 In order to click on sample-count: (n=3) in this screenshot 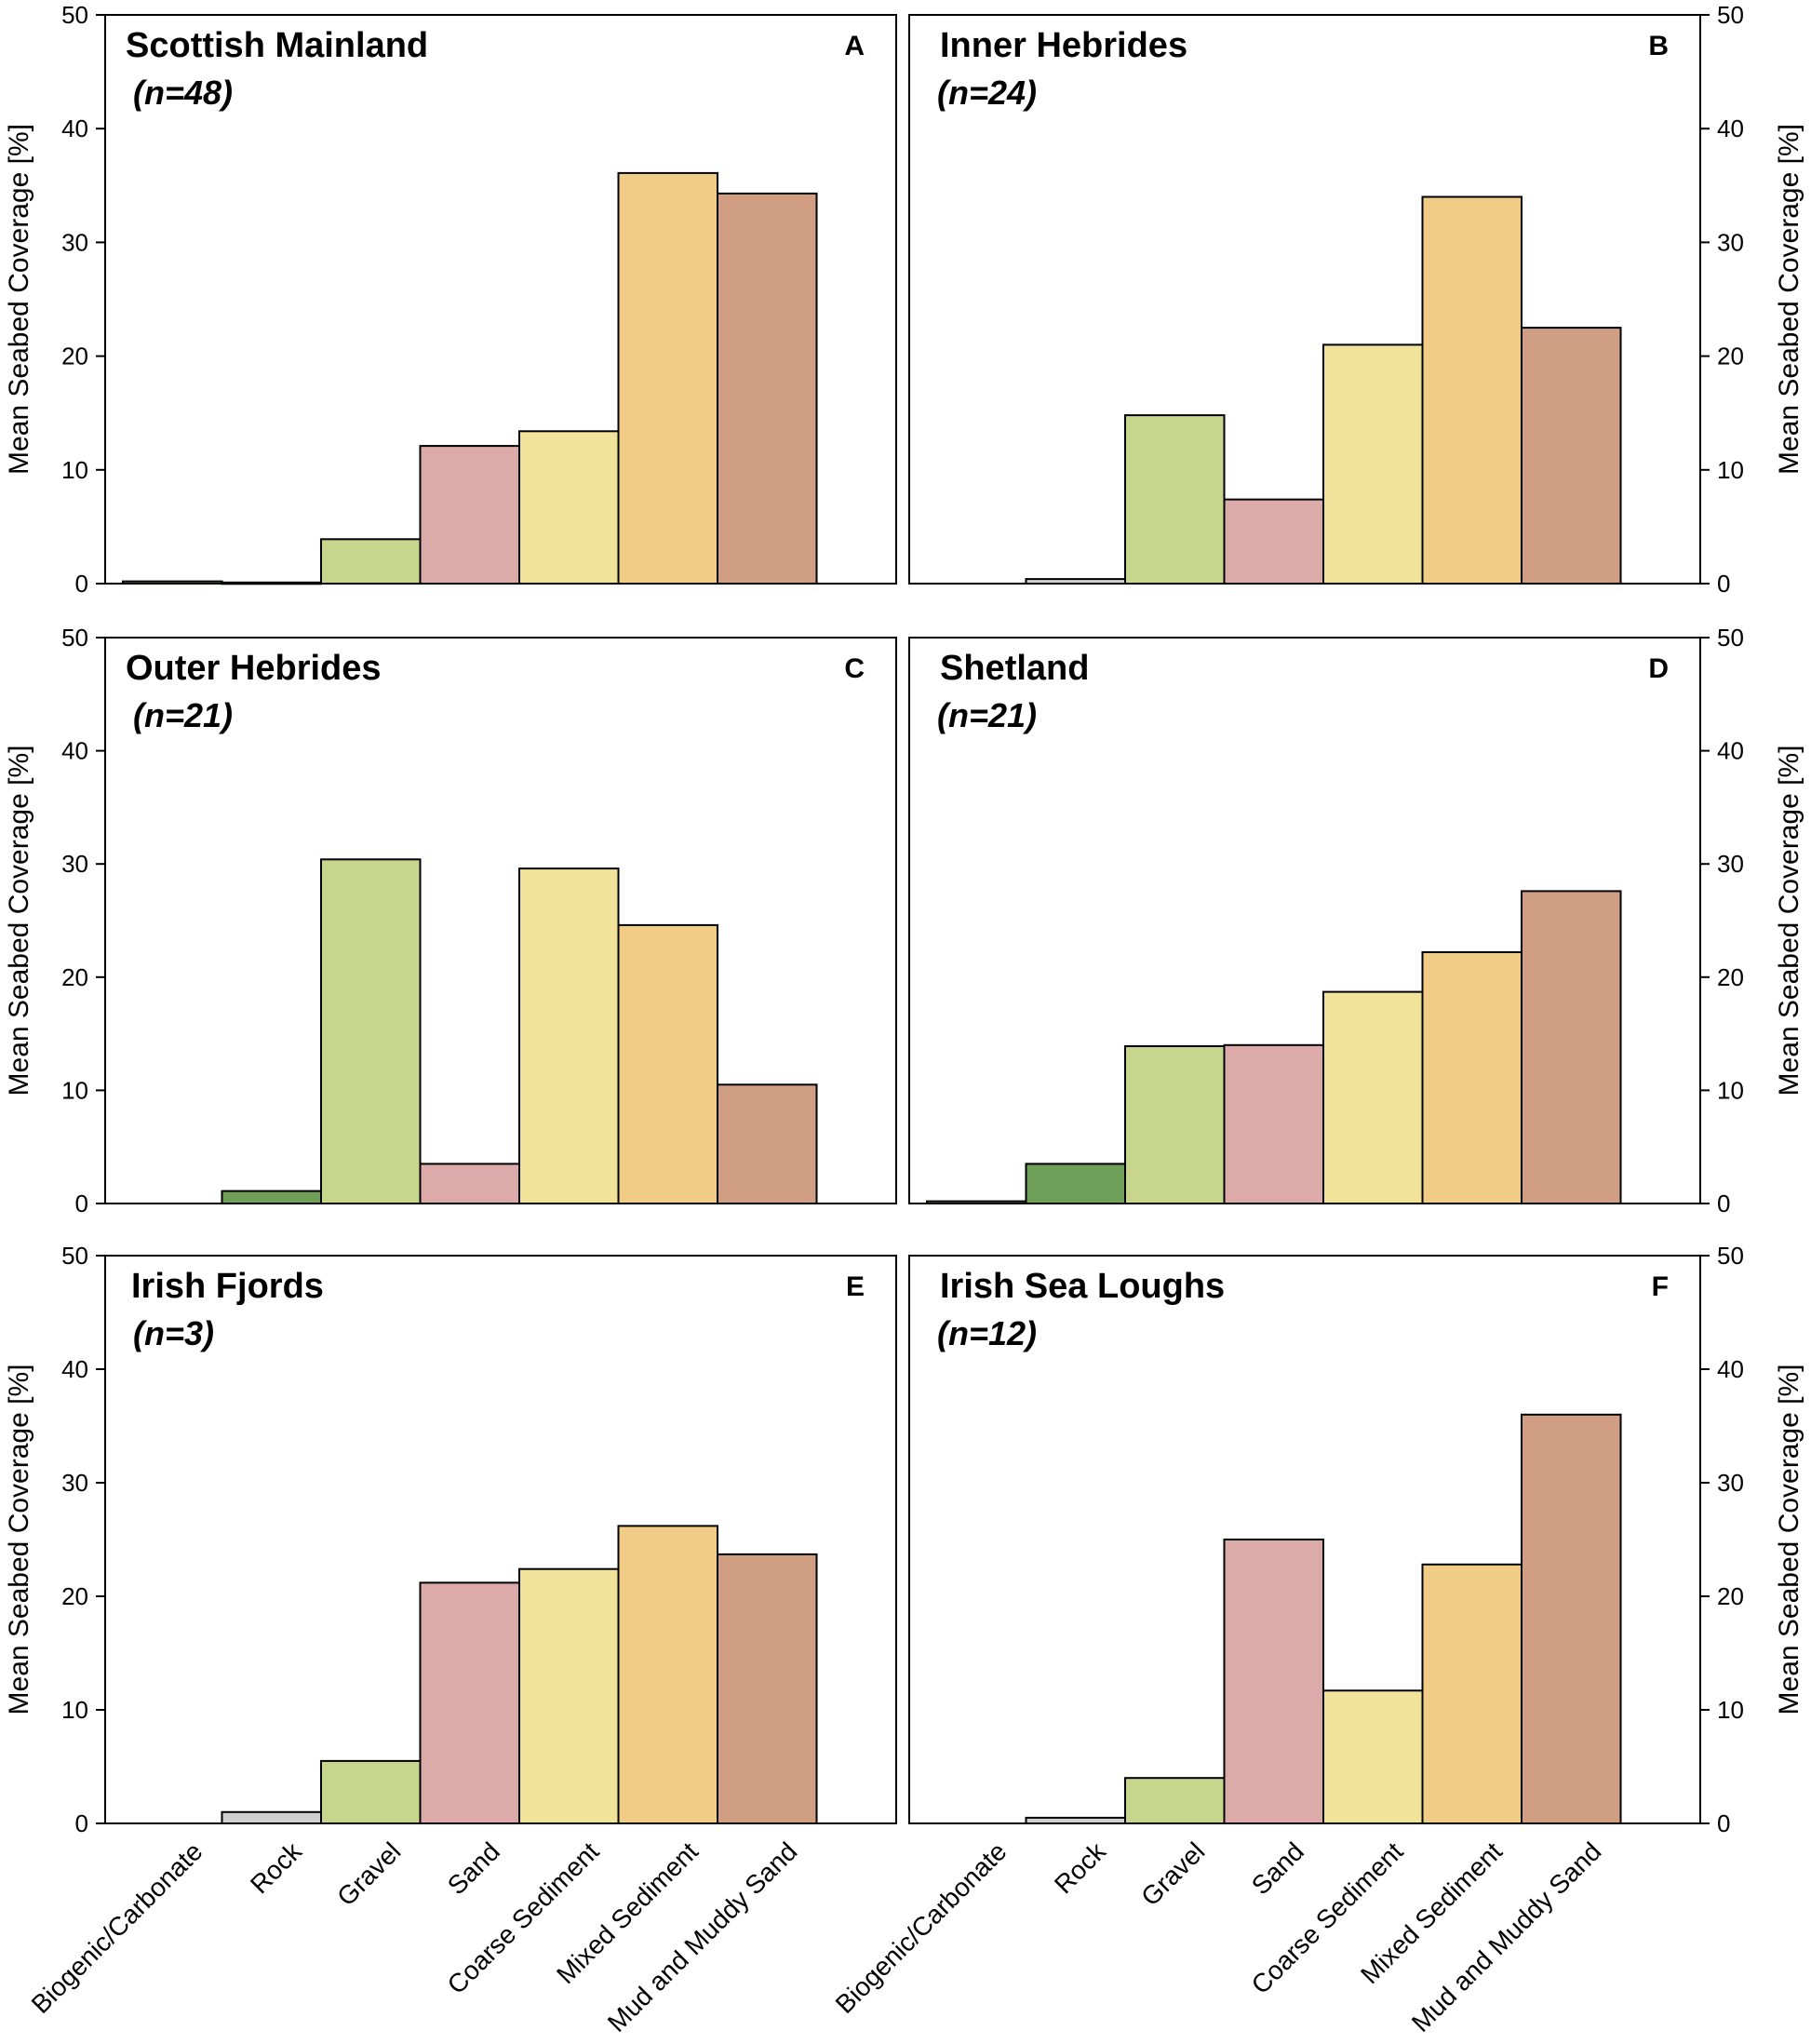, I will do `click(173, 1333)`.